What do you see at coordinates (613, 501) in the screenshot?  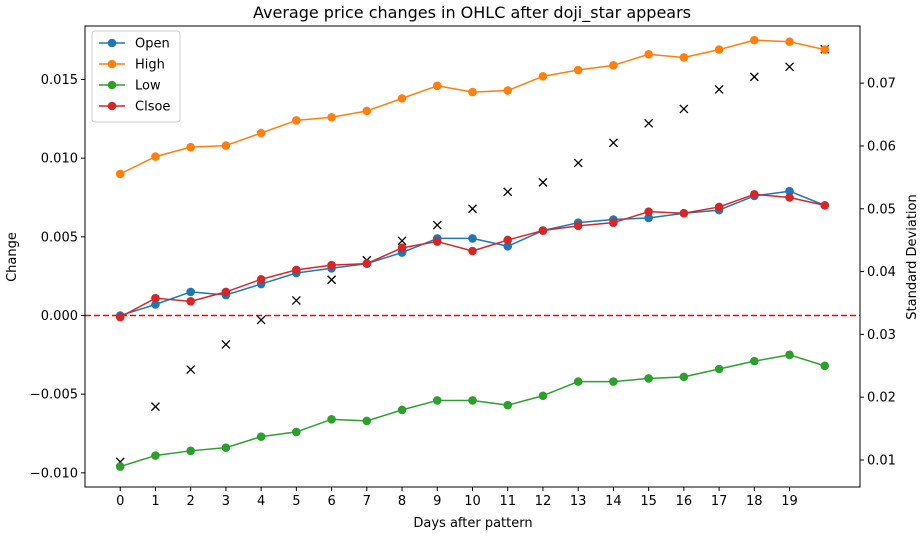 I see `x-tick-label: 14` at bounding box center [613, 501].